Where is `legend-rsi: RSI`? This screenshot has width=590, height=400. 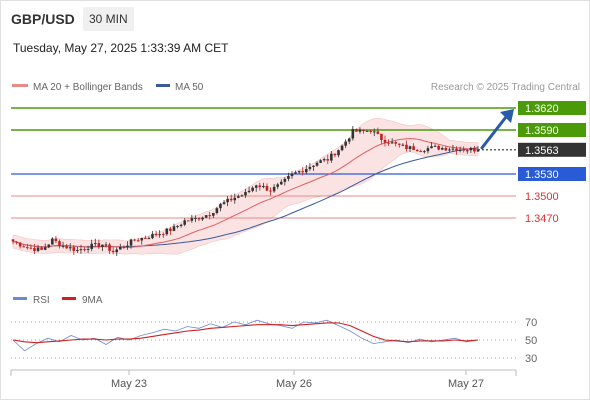
legend-rsi: RSI is located at coordinates (41, 300).